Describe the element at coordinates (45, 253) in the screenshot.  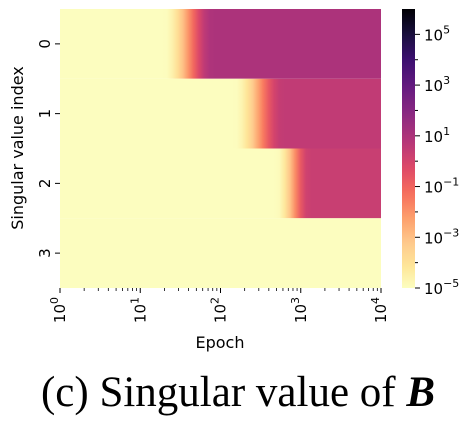
I see `y-tick-label: 3` at that location.